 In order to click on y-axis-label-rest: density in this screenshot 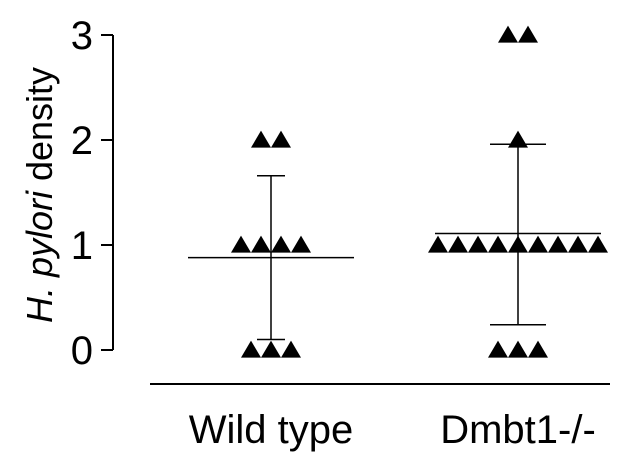, I will do `click(39, 129)`.